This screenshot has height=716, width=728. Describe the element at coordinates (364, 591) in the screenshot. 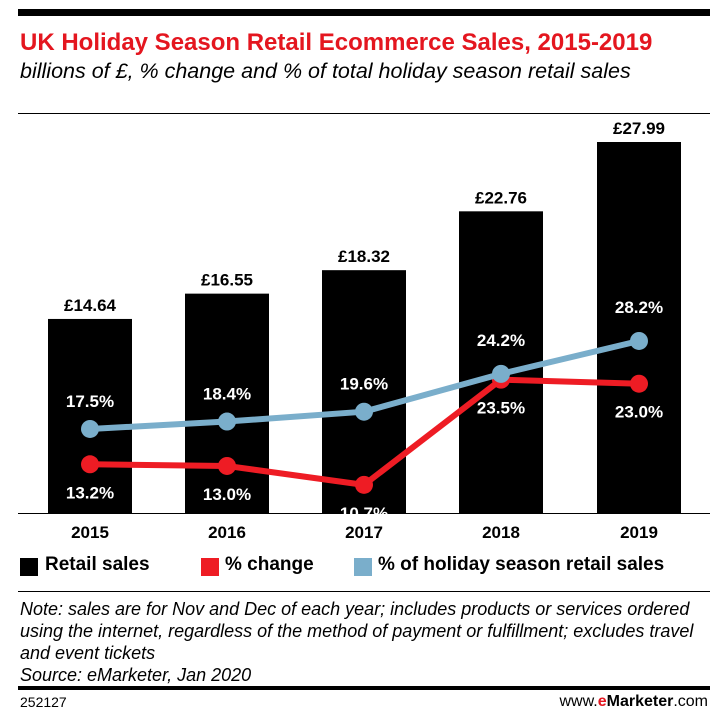

I see `note-rule` at that location.